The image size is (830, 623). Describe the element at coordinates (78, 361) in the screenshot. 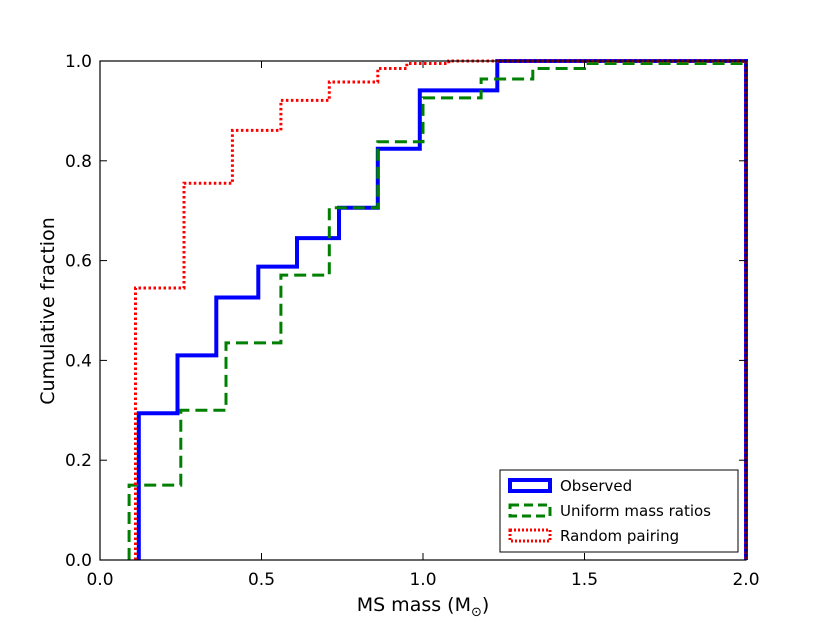

I see `y-tick-label: 0.4` at that location.